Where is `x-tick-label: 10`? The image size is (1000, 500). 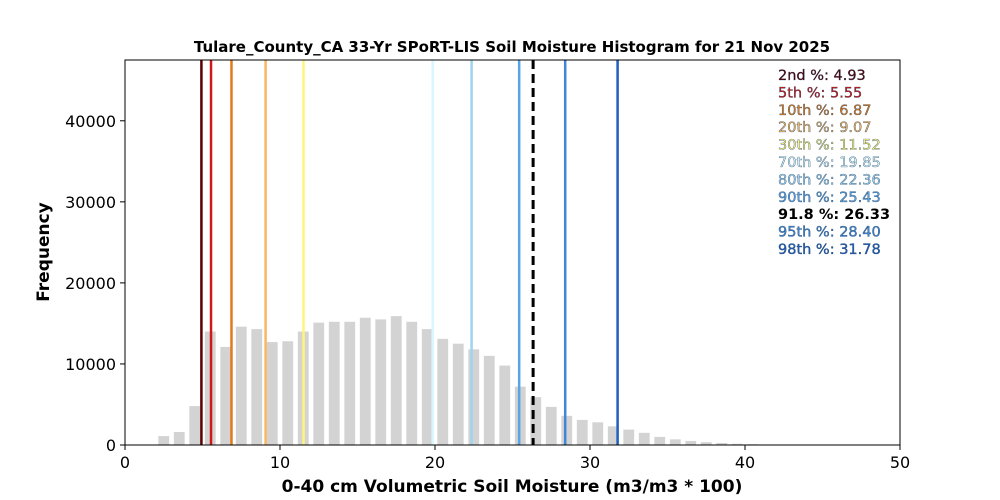
x-tick-label: 10 is located at coordinates (280, 462).